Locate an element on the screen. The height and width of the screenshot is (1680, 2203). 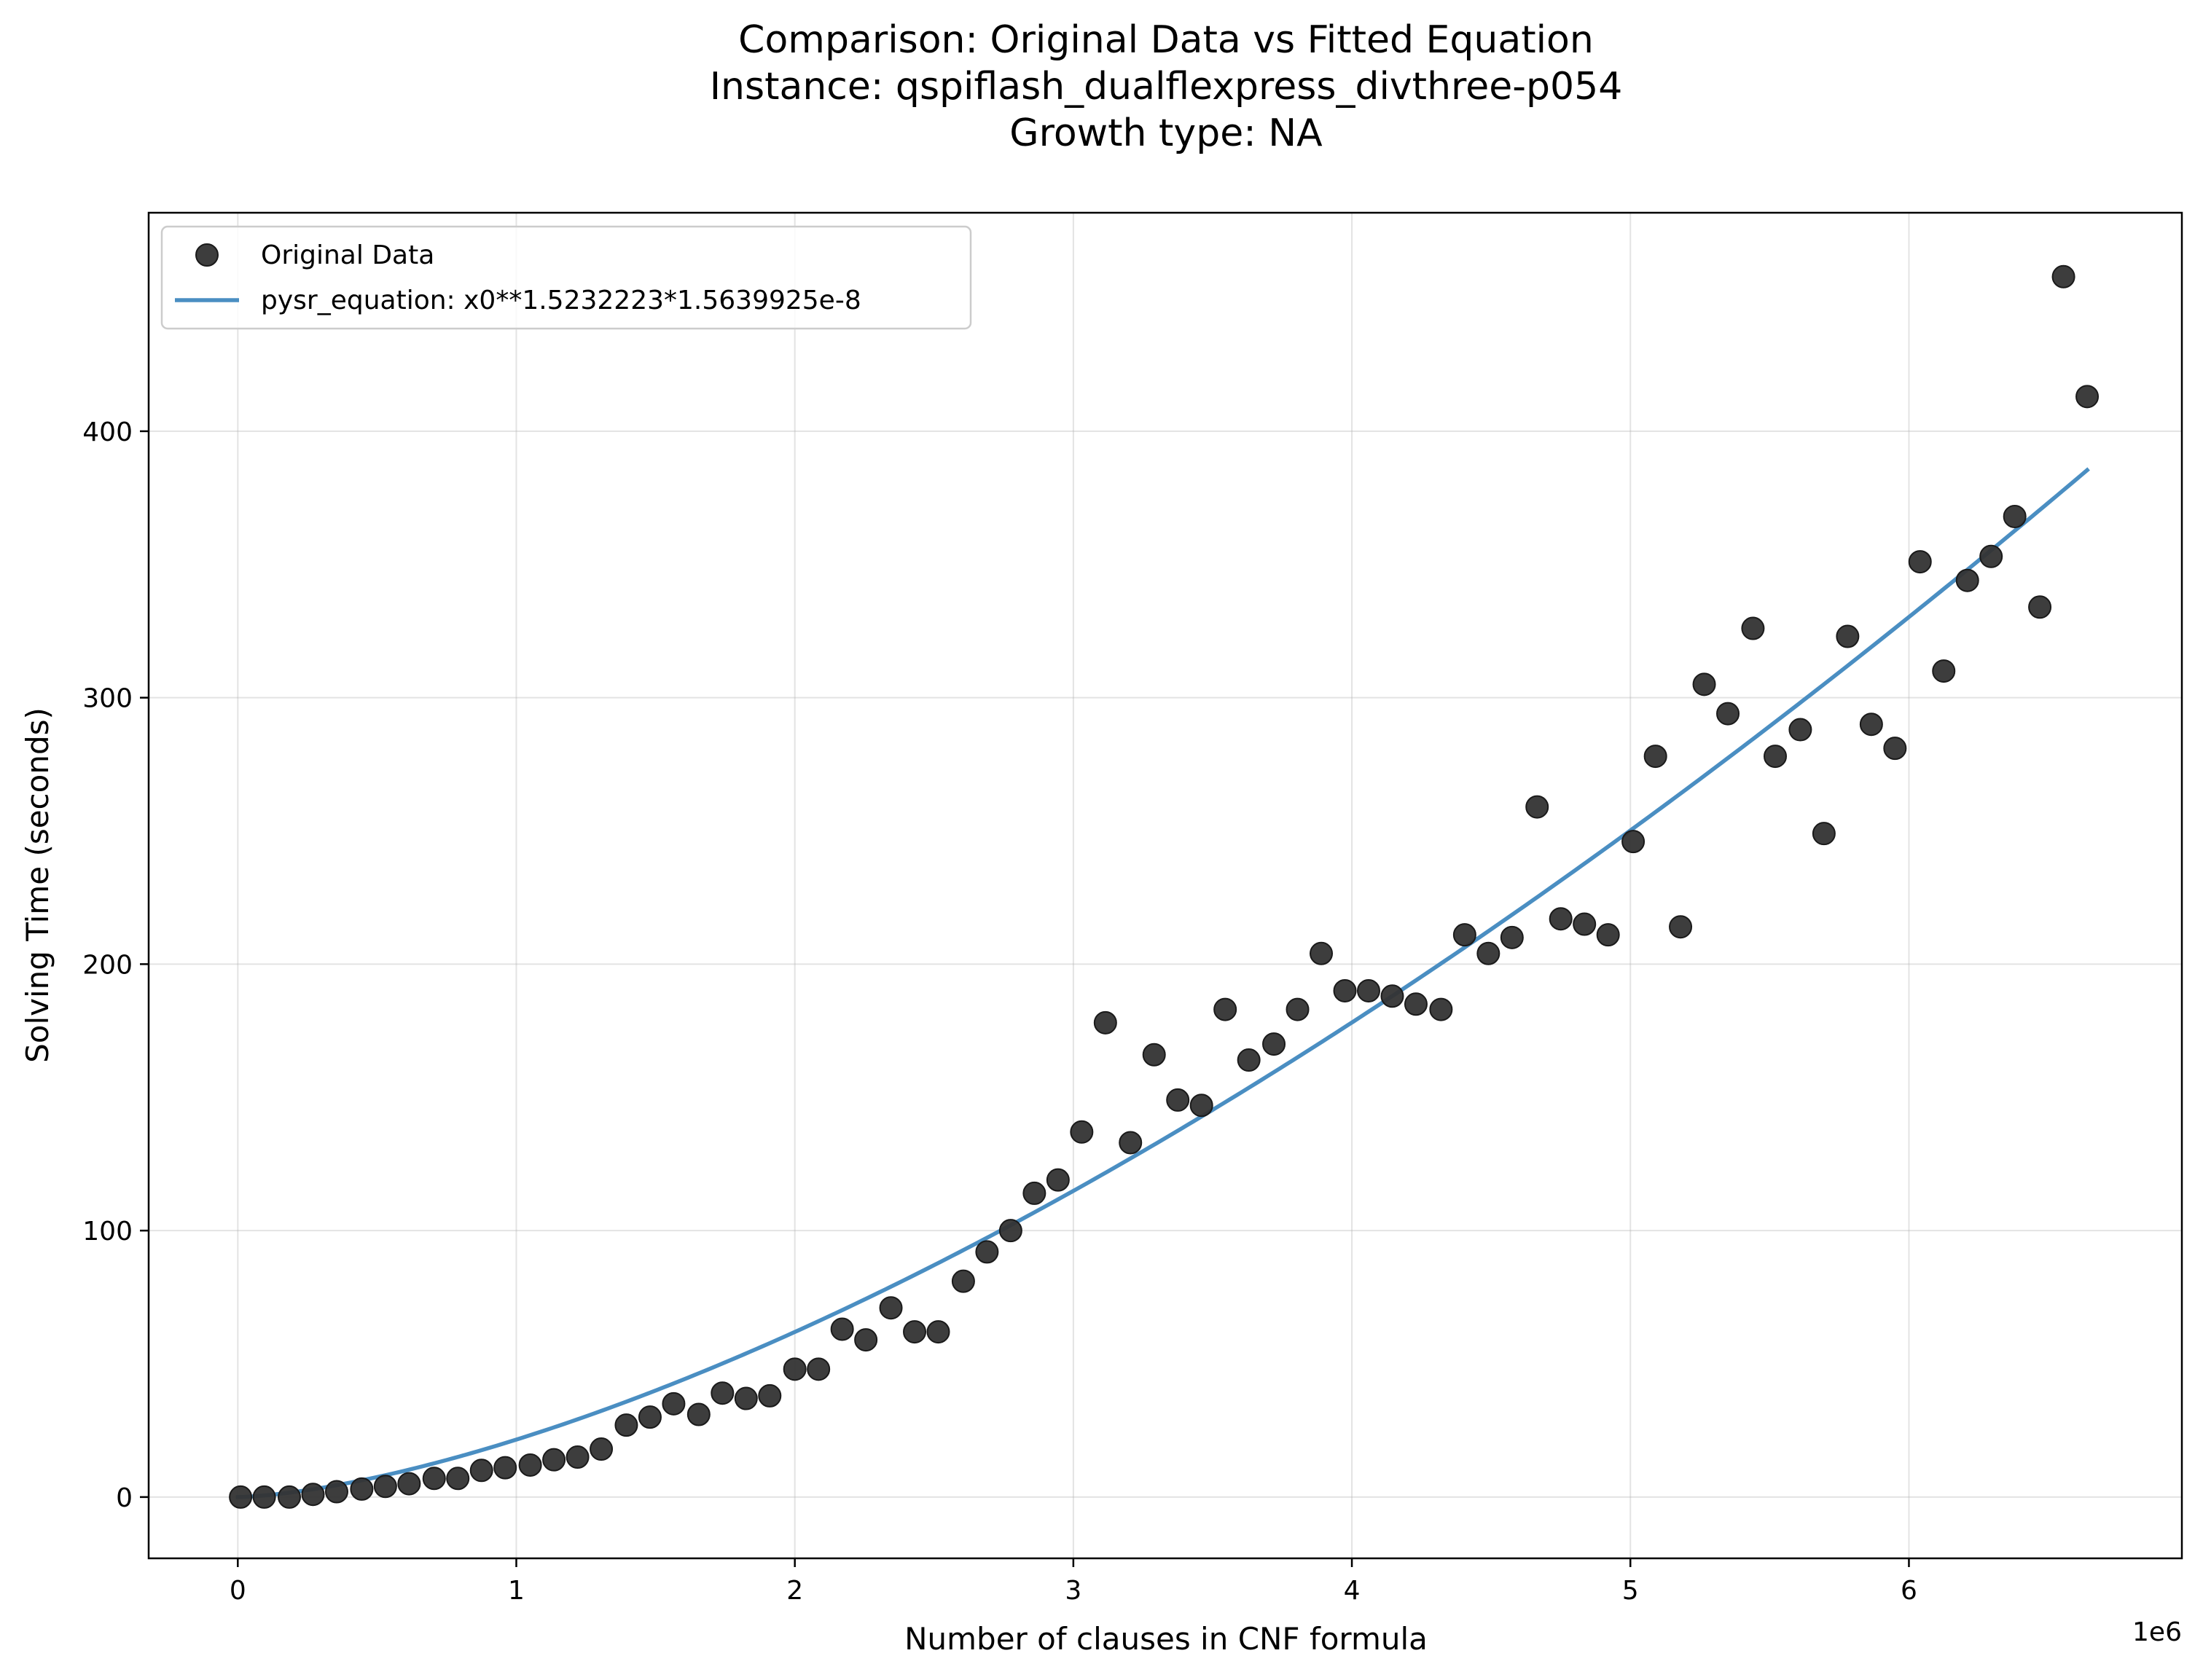
y-tick-label: 200 is located at coordinates (107, 965).